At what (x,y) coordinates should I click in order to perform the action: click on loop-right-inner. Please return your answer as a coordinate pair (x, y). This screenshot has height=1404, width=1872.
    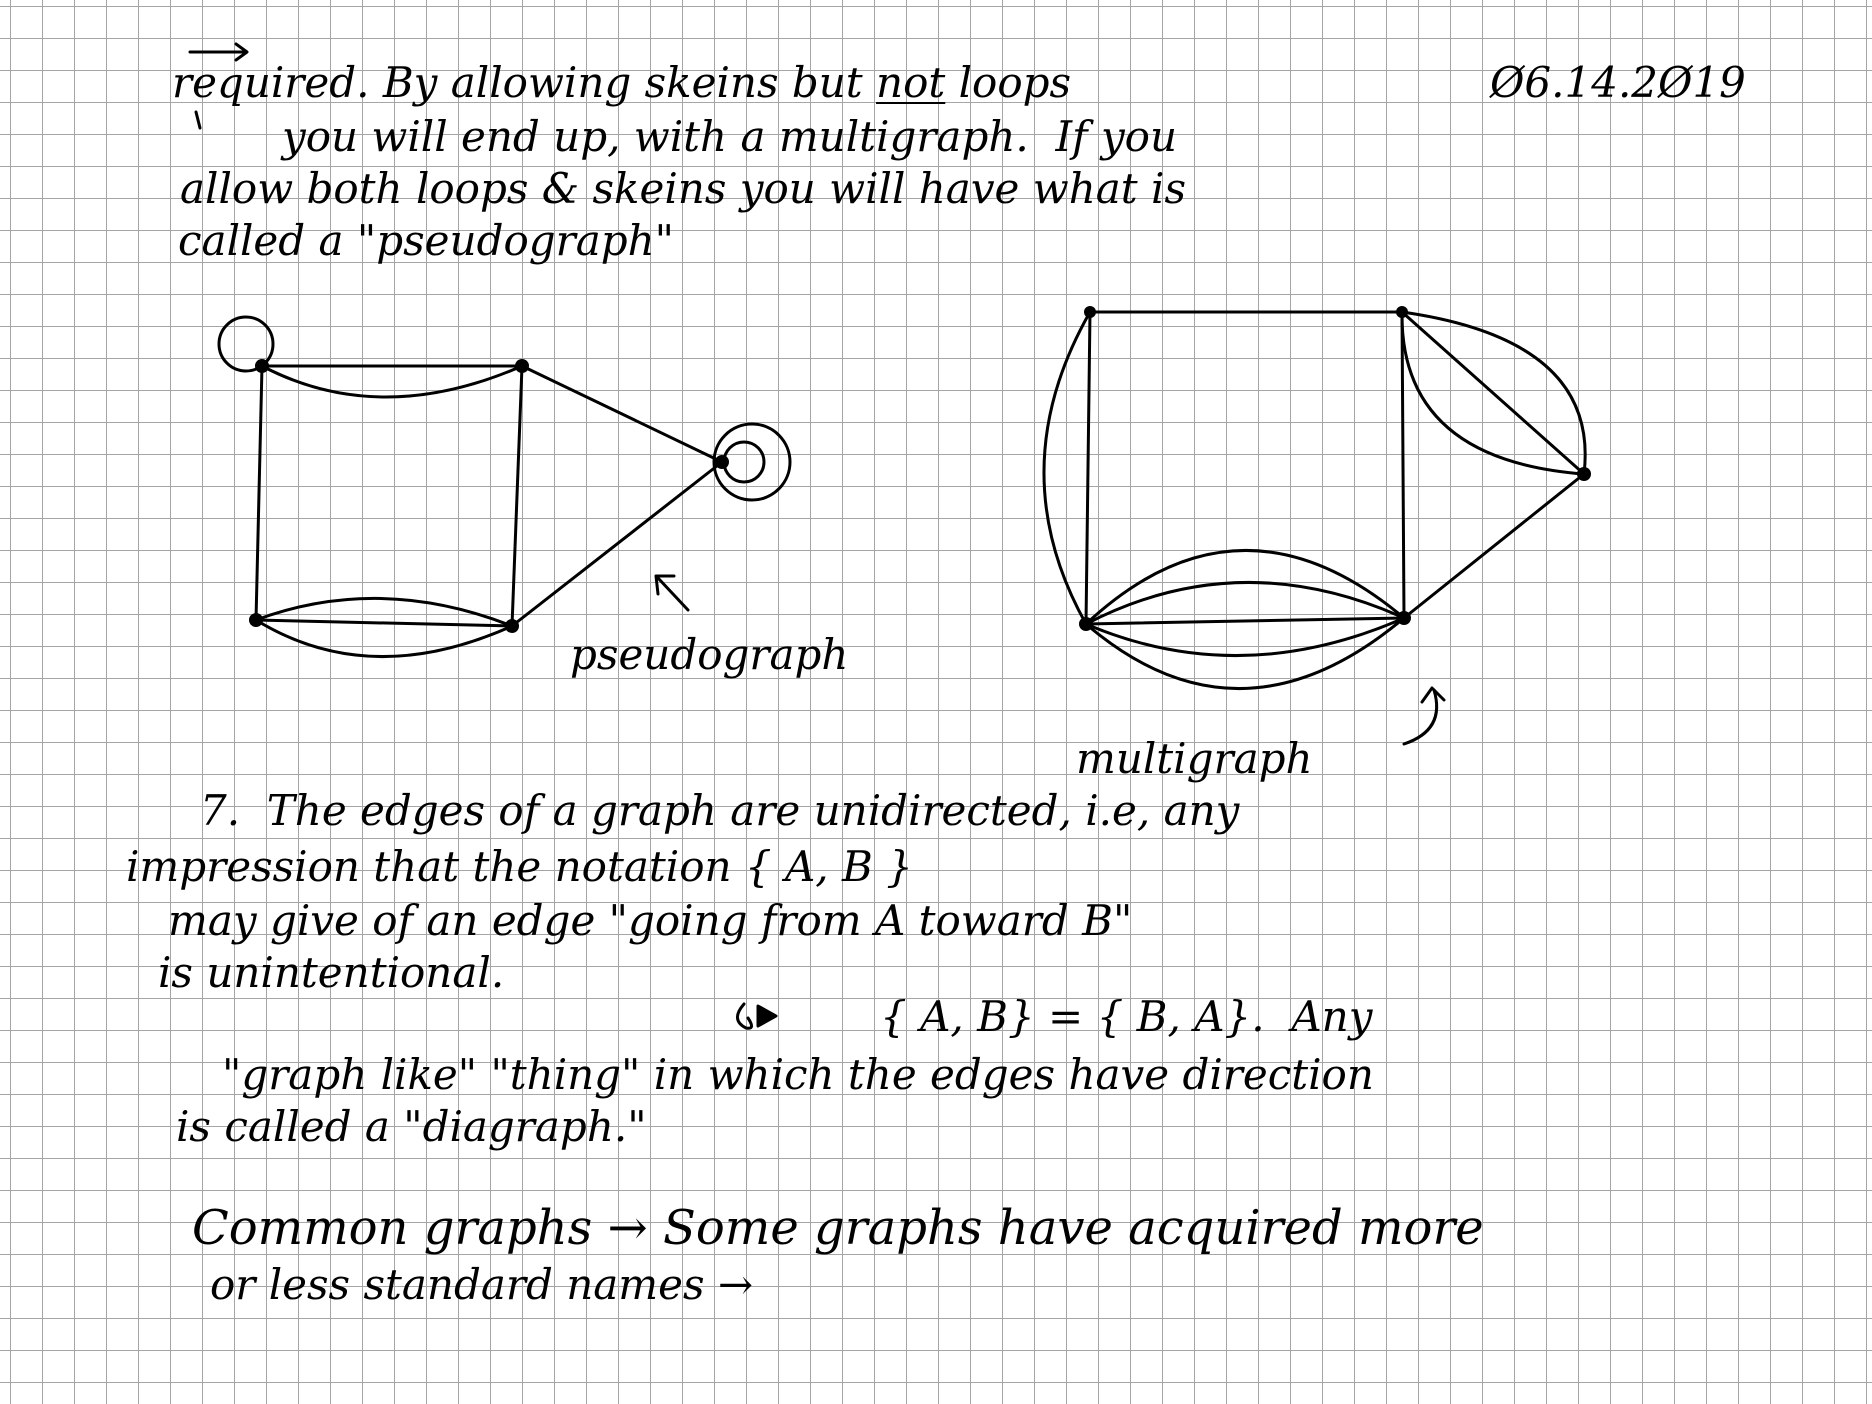
    Looking at the image, I should click on (744, 462).